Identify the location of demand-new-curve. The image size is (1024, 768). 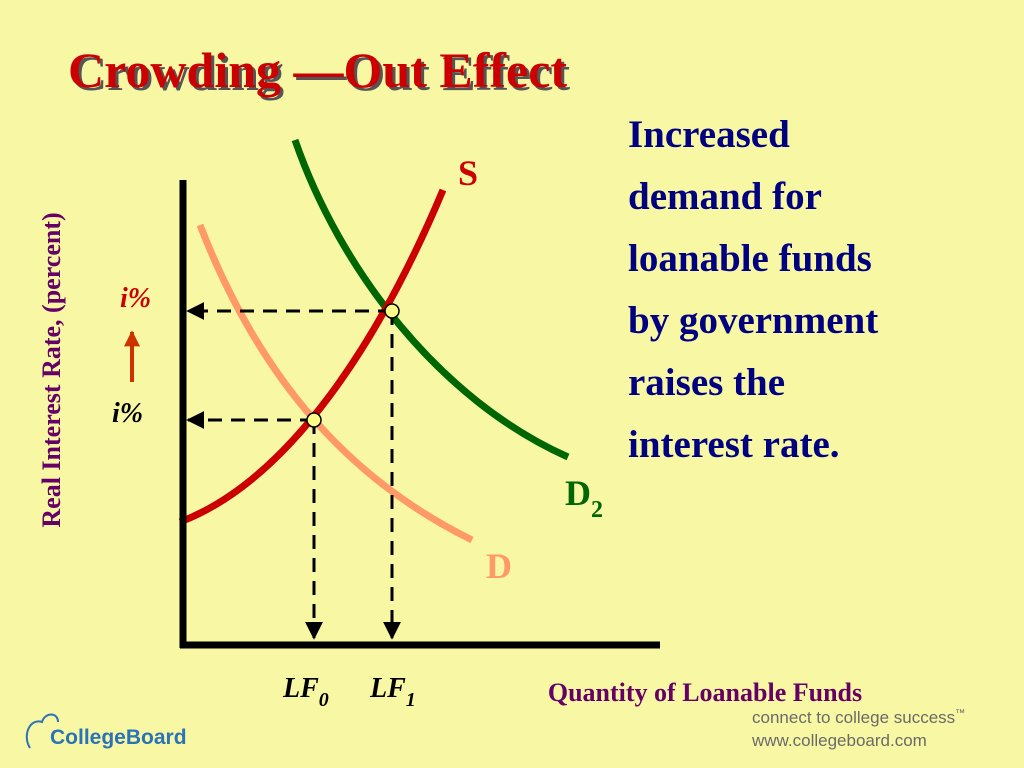
(430, 299).